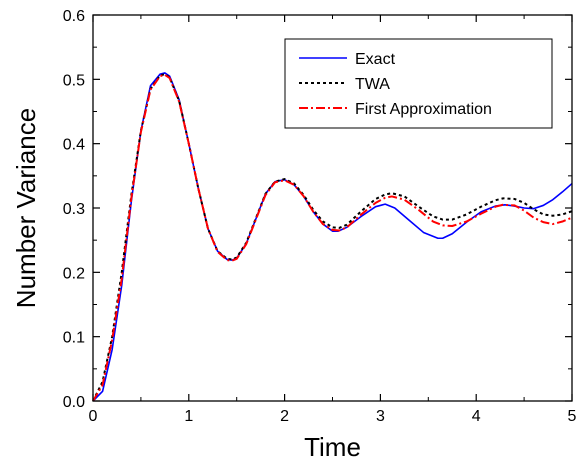 This screenshot has height=466, width=576. What do you see at coordinates (375, 59) in the screenshot?
I see `legend-label: Exact` at bounding box center [375, 59].